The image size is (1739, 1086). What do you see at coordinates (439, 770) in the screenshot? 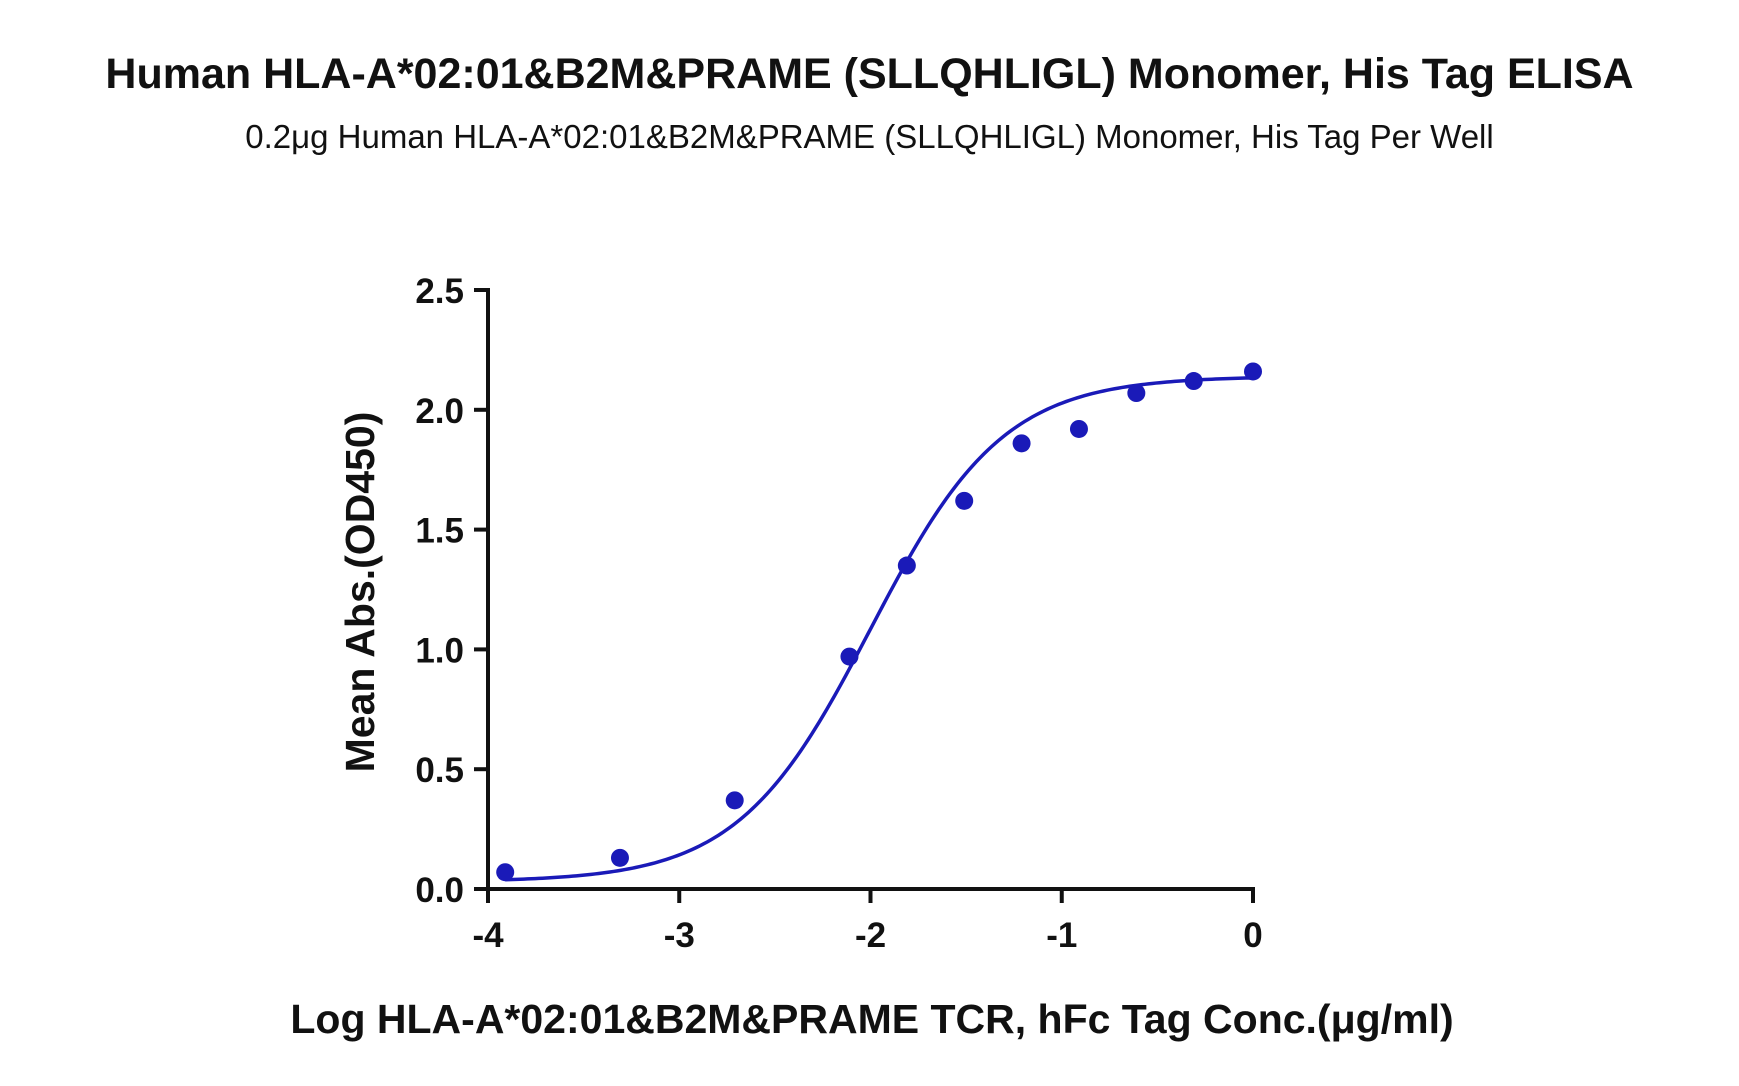
I see `y-tick-label: 0.5` at bounding box center [439, 770].